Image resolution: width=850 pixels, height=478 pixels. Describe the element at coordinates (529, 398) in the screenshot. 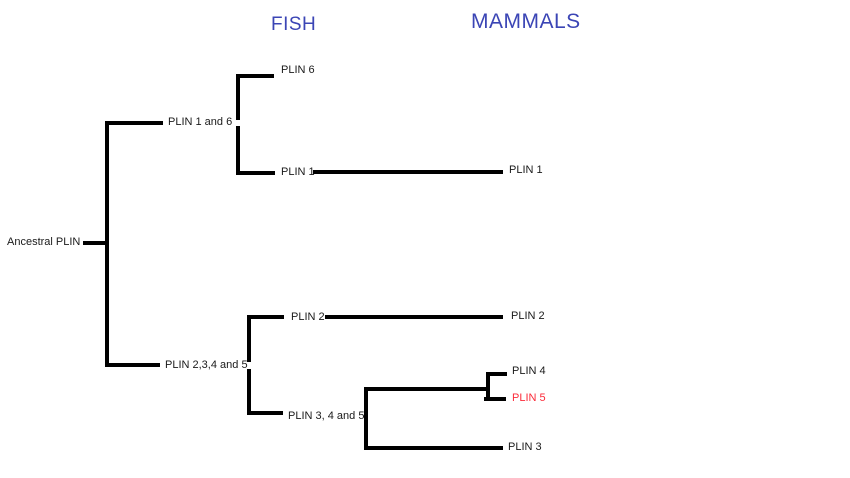

I see `mammal-plin5-label: PLIN 5` at that location.